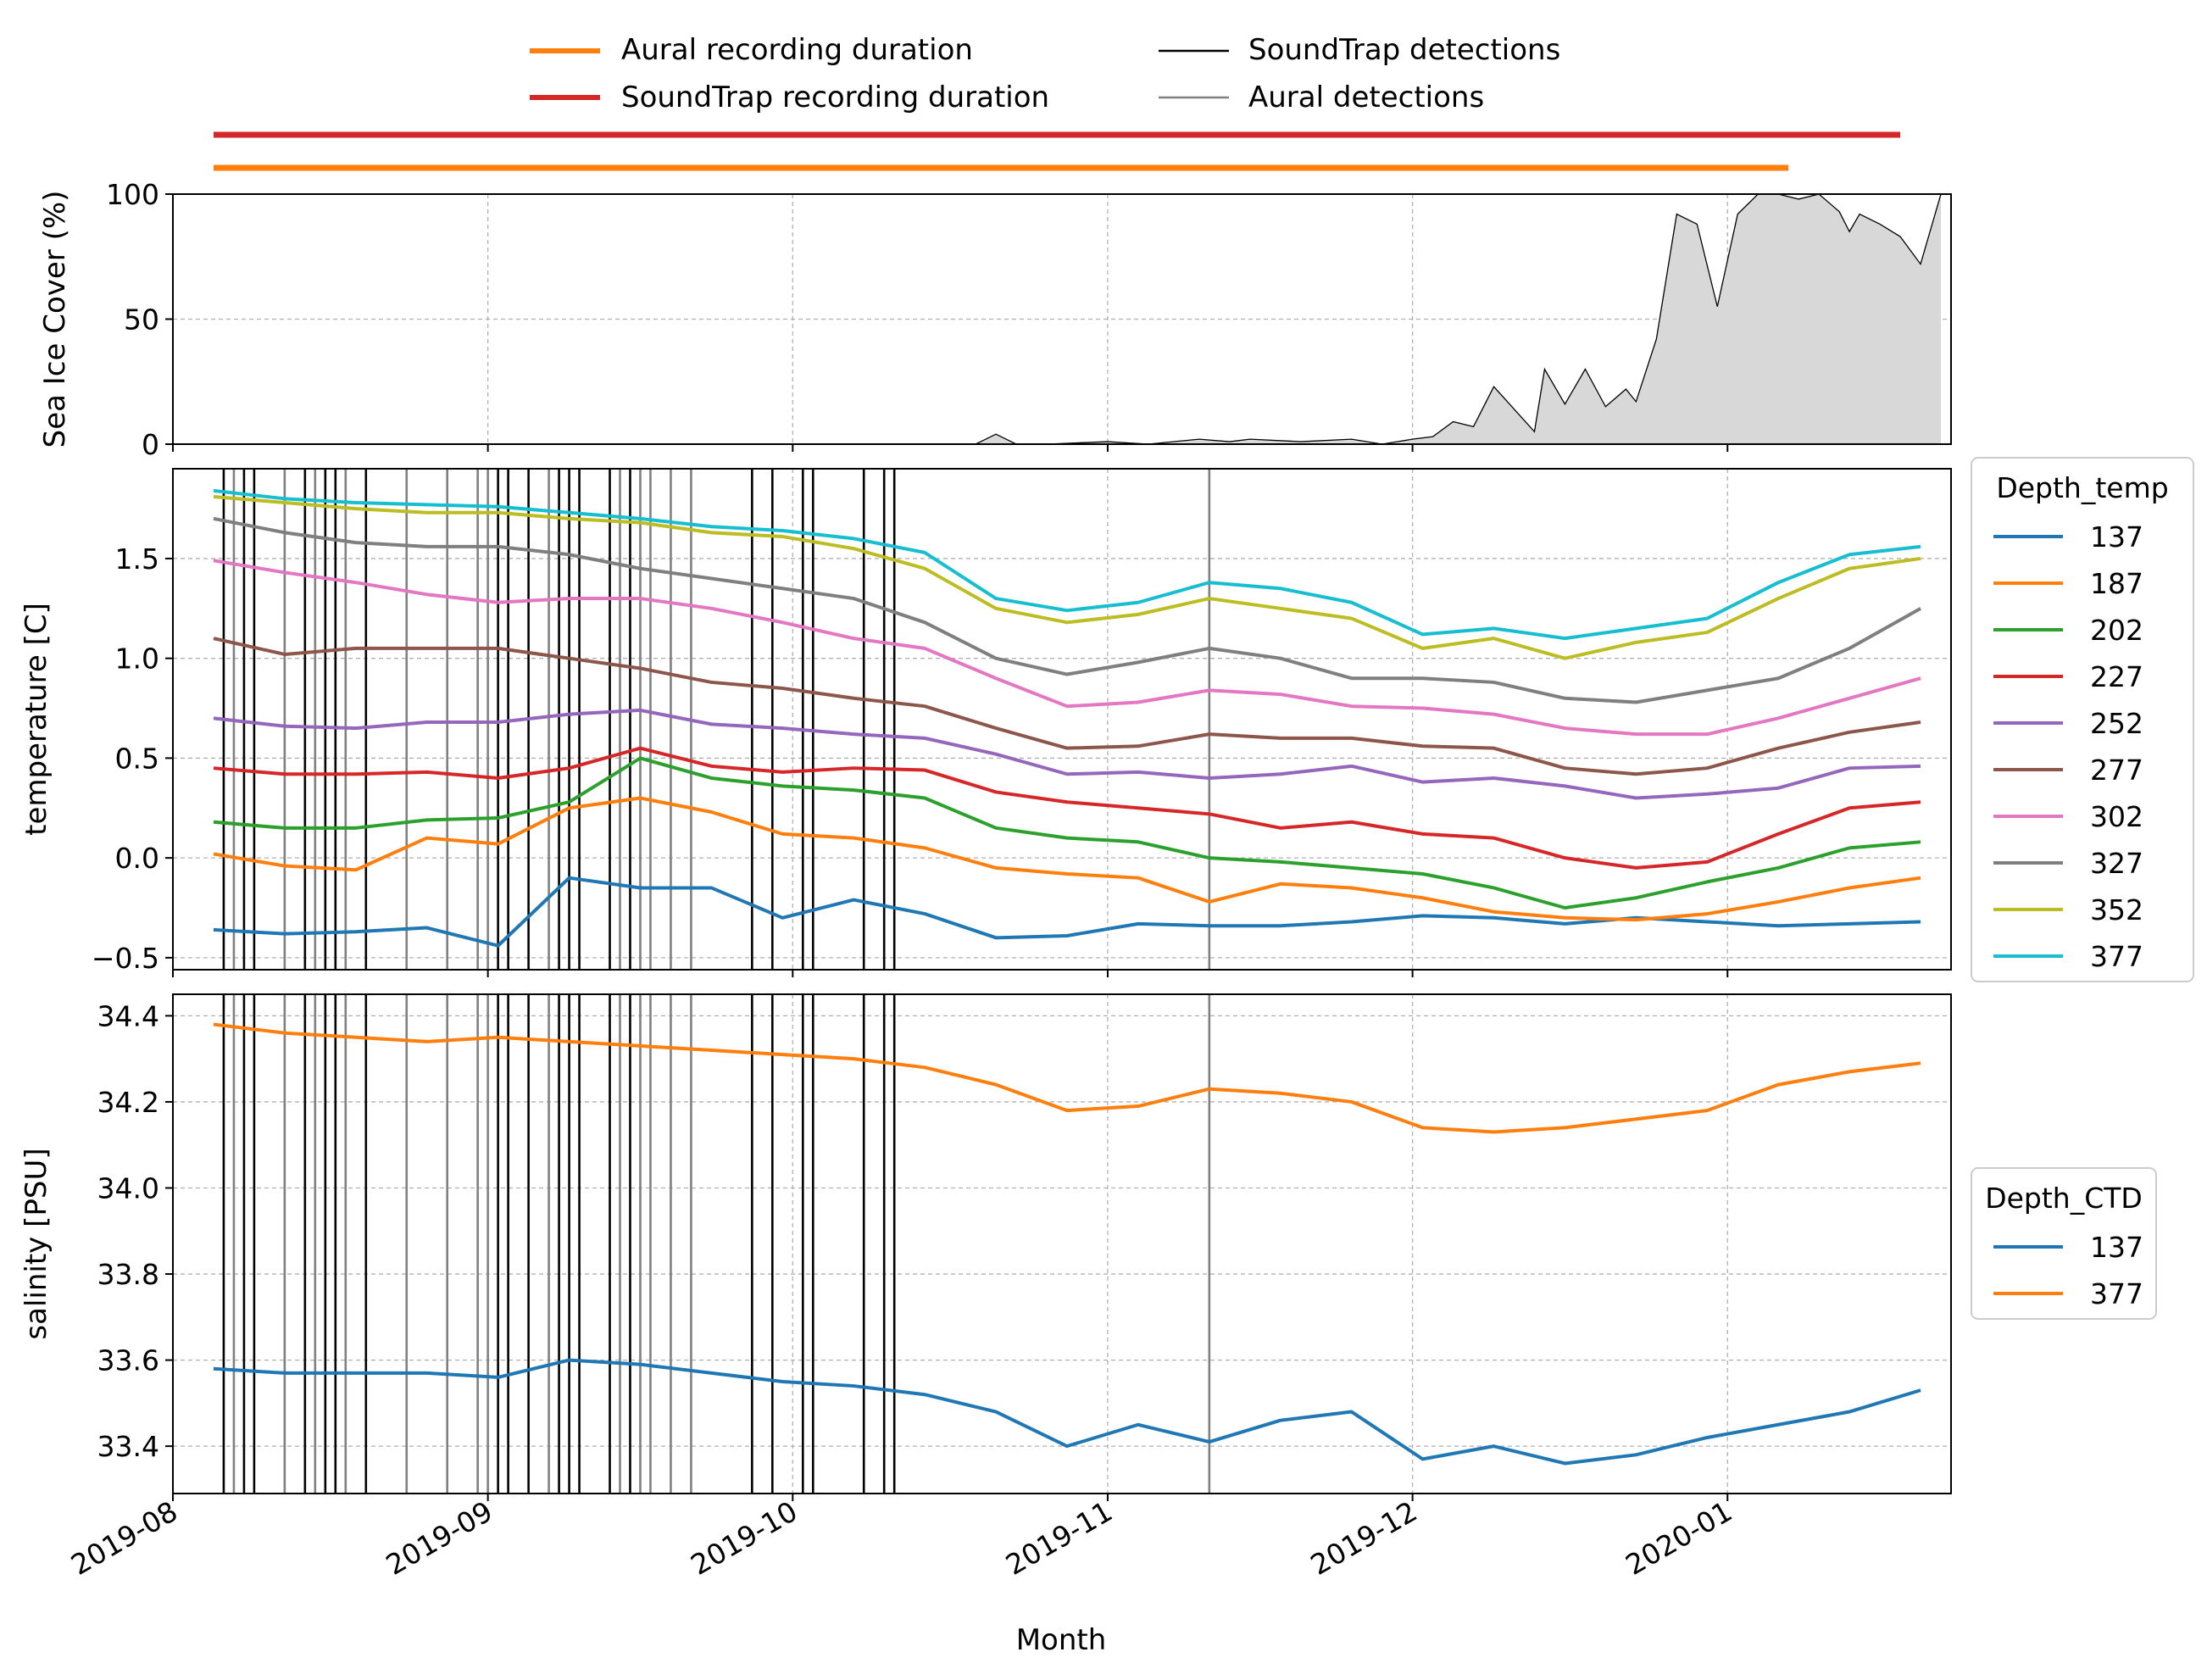 Image resolution: width=2207 pixels, height=1680 pixels. Describe the element at coordinates (128, 1015) in the screenshot. I see `y-tick-label: 34.4` at that location.